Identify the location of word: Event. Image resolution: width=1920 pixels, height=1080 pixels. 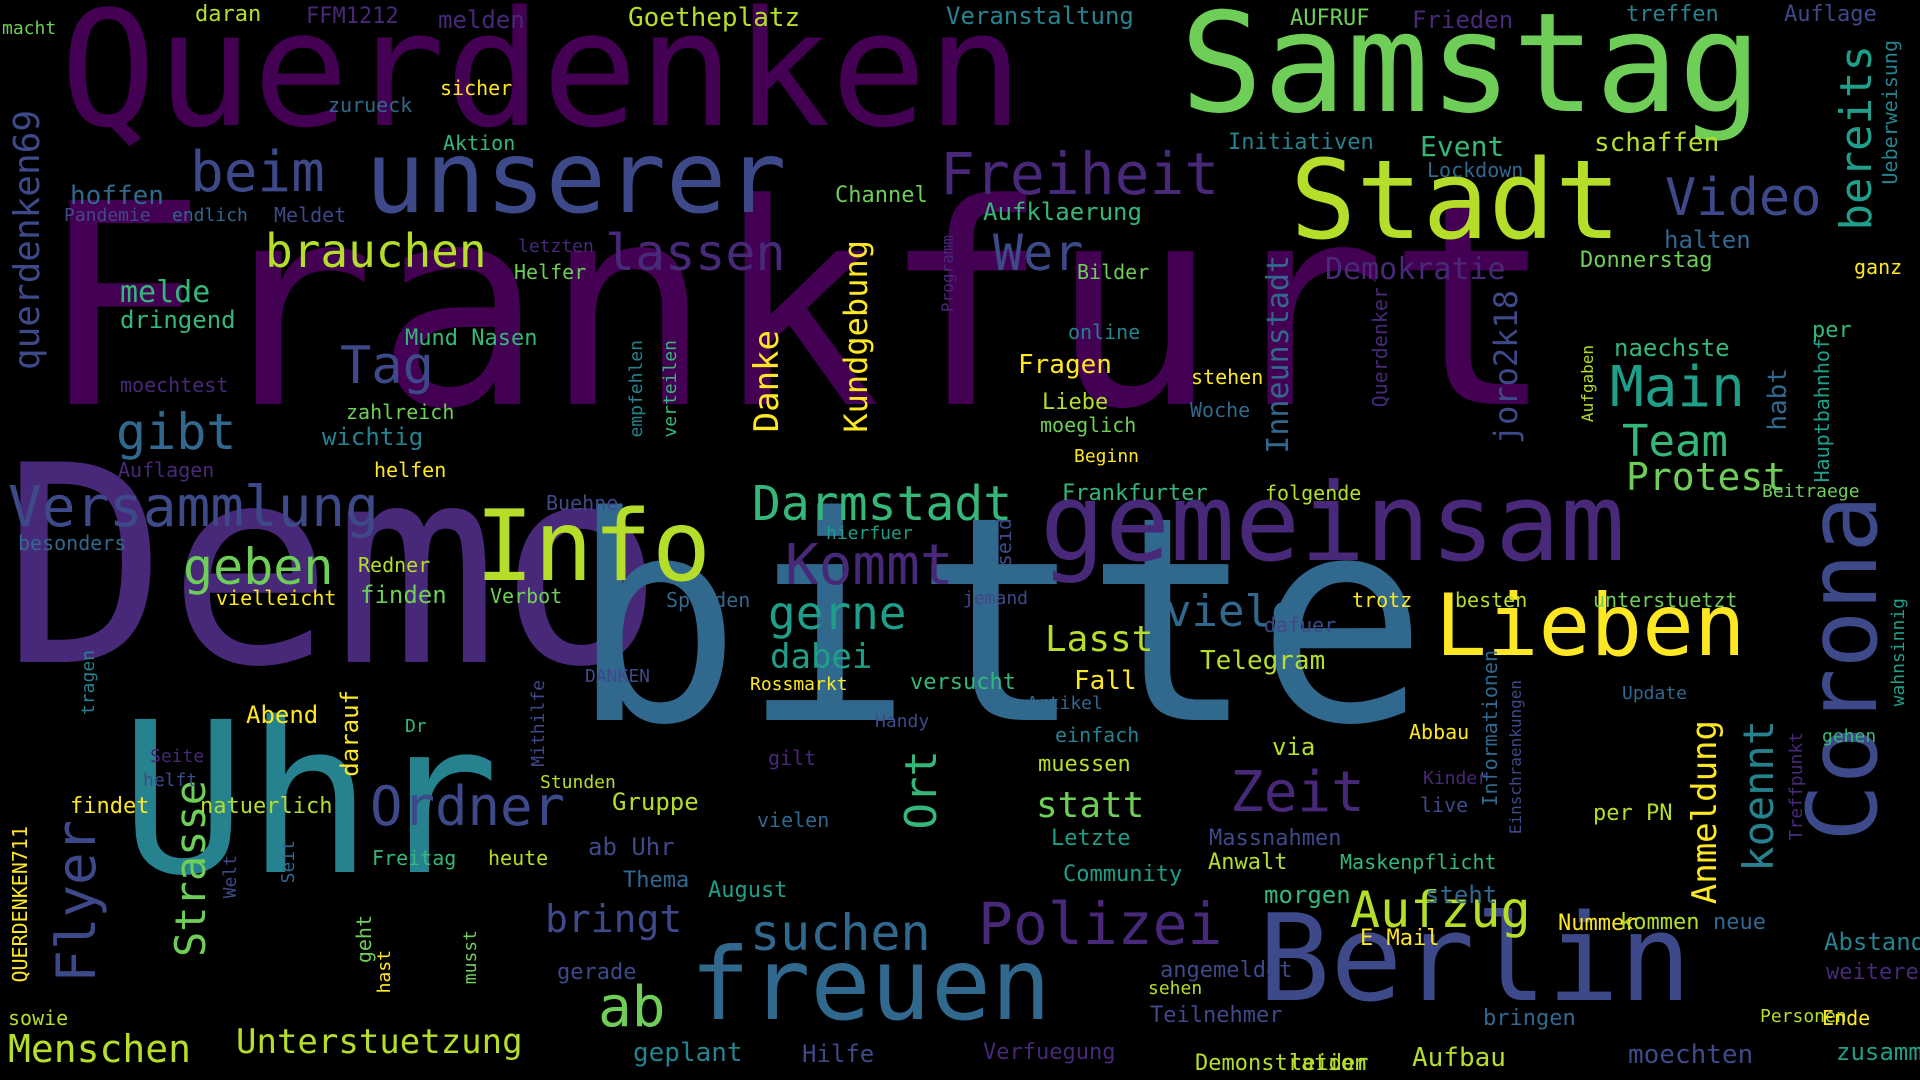
(1462, 146).